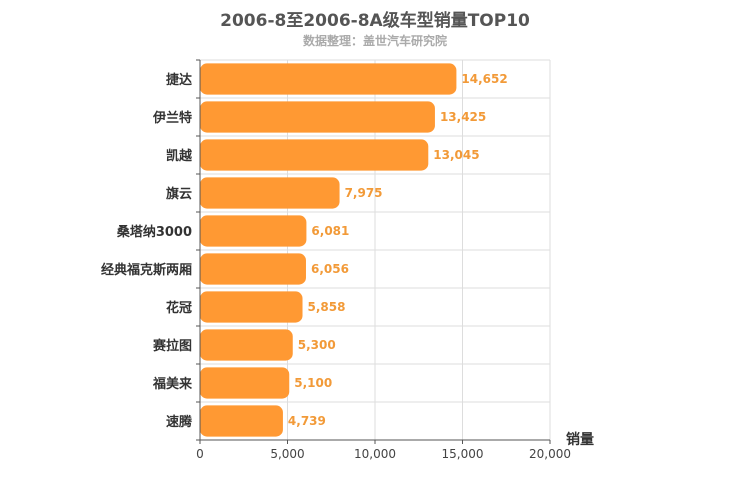  Describe the element at coordinates (146, 270) in the screenshot. I see `category-label: 经典福克斯两厢` at that location.